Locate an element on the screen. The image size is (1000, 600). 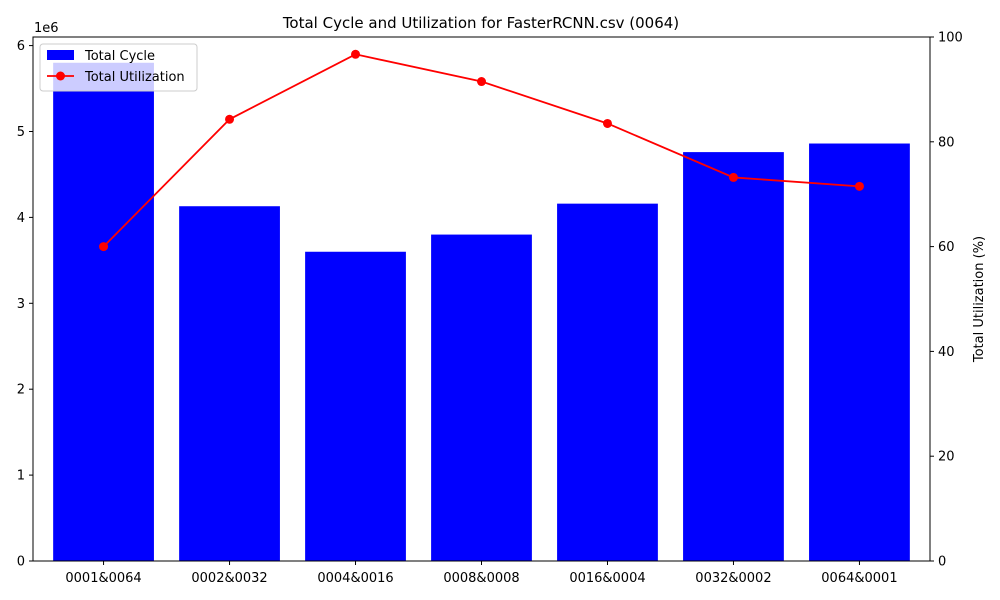
right-y-tick-label: 60 is located at coordinates (946, 247).